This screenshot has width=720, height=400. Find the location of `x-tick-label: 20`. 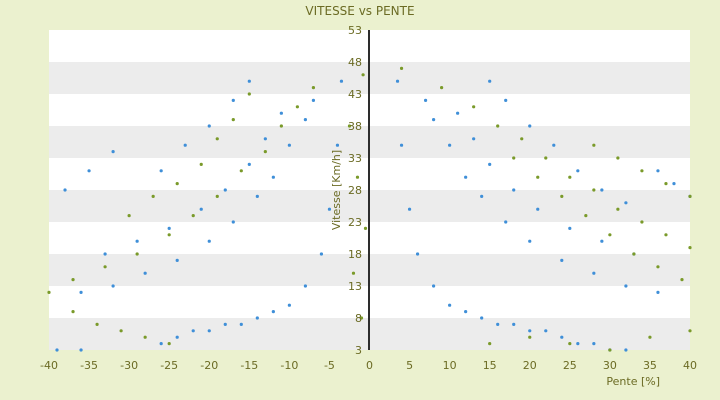

x-tick-label: 20 is located at coordinates (530, 365).